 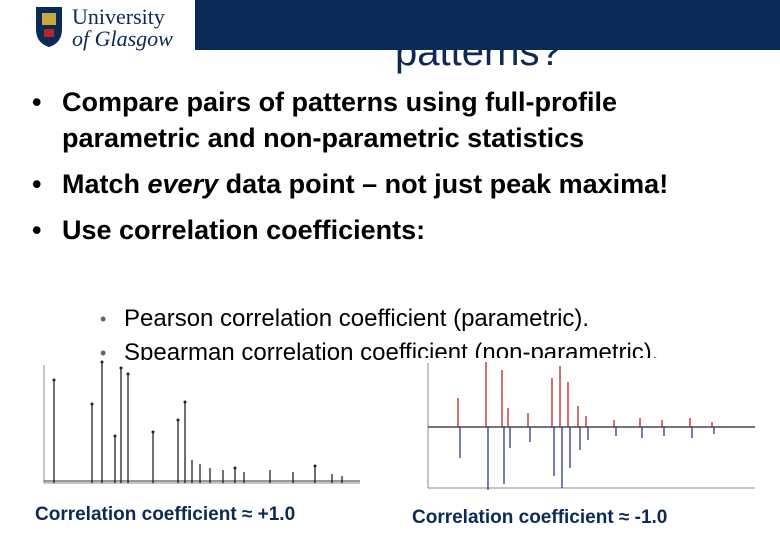 I want to click on bullet: Use correlation coefficients:, so click(x=375, y=230).